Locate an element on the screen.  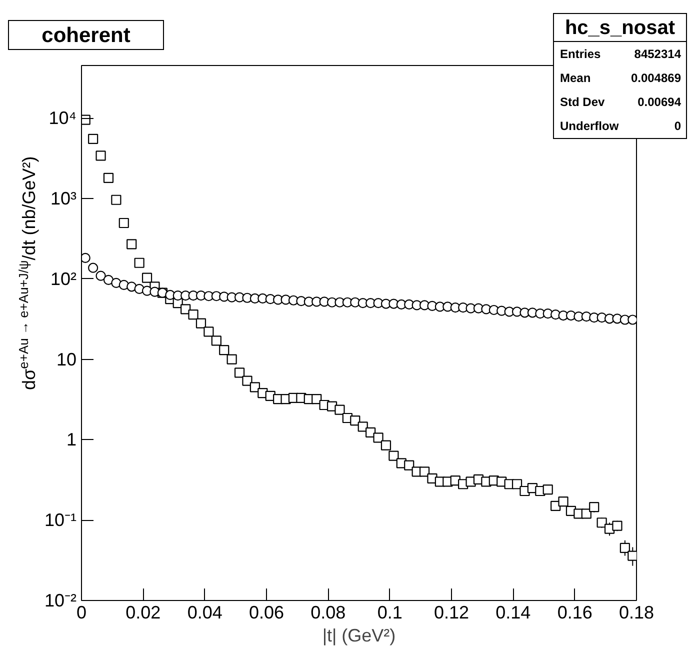
annotation: Std Dev is located at coordinates (582, 102).